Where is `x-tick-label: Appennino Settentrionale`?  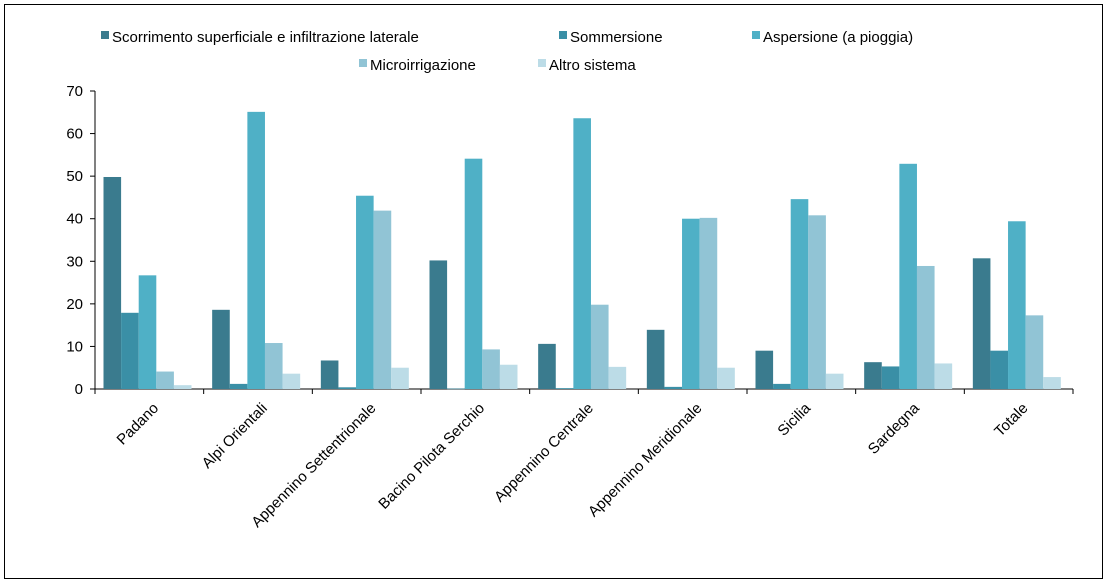
x-tick-label: Appennino Settentrionale is located at coordinates (313, 465).